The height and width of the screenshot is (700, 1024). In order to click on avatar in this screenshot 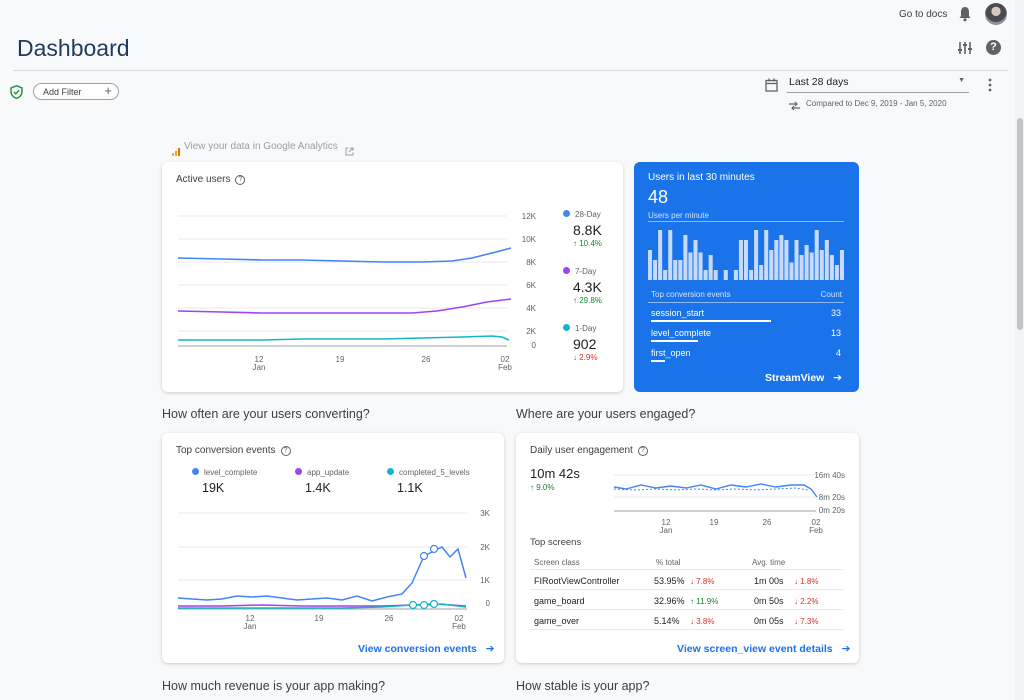, I will do `click(996, 14)`.